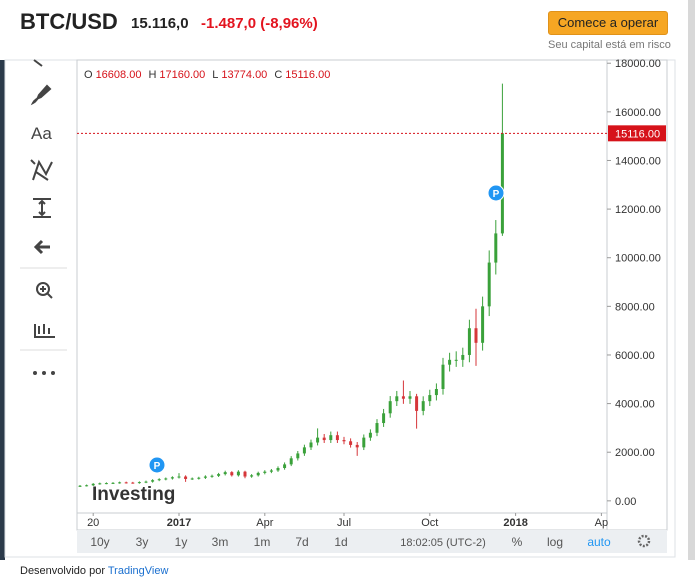 Image resolution: width=695 pixels, height=583 pixels. I want to click on ohlc-key: L, so click(215, 75).